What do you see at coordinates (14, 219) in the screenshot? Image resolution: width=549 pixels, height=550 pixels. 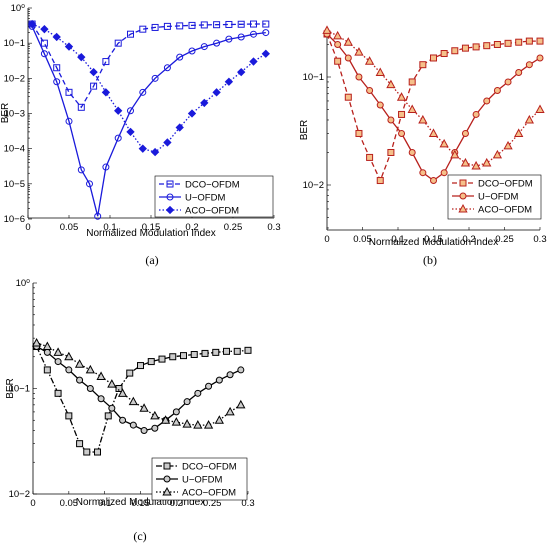 I see `y-tick-label: 10−6` at bounding box center [14, 219].